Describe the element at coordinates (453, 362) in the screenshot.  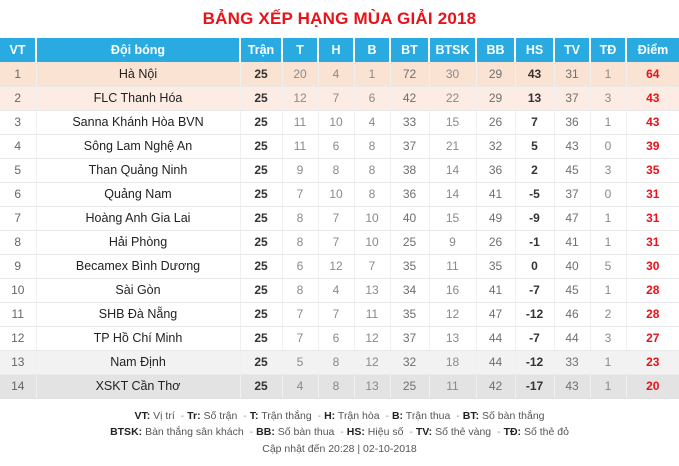
I see `cell-away-goals: 18` at that location.